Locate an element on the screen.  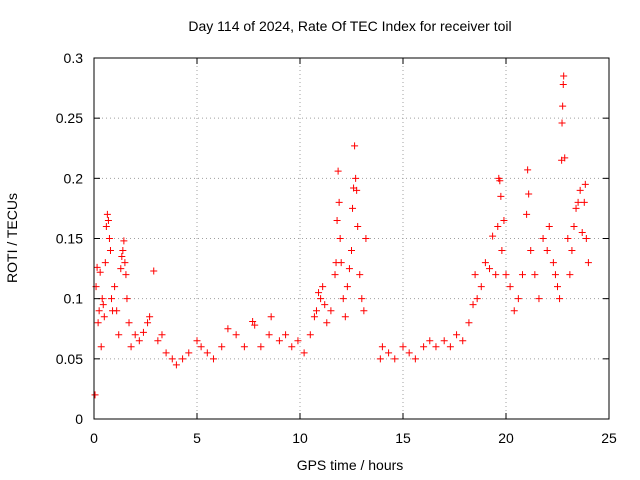
x-tick-label: 0 is located at coordinates (94, 438).